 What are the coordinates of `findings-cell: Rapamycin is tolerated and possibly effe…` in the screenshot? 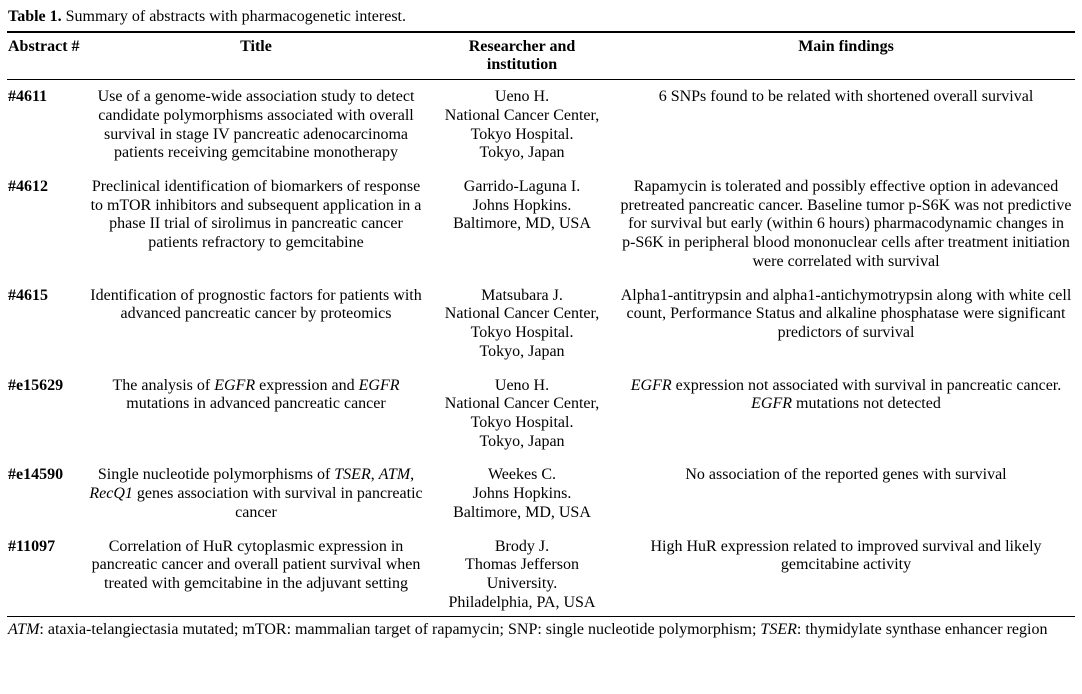 It's located at (846, 224).